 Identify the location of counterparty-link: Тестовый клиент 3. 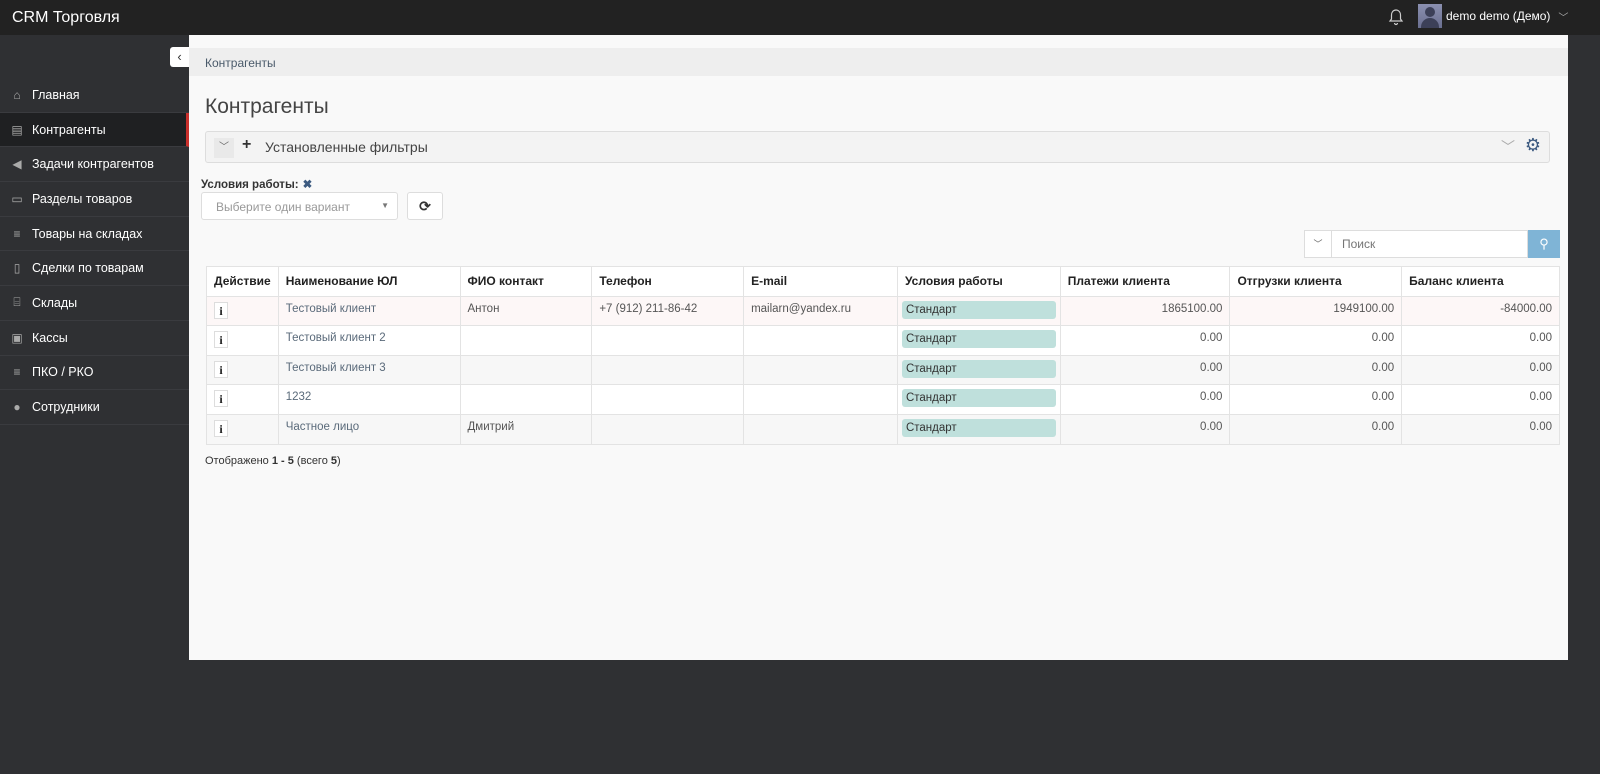
(335, 367).